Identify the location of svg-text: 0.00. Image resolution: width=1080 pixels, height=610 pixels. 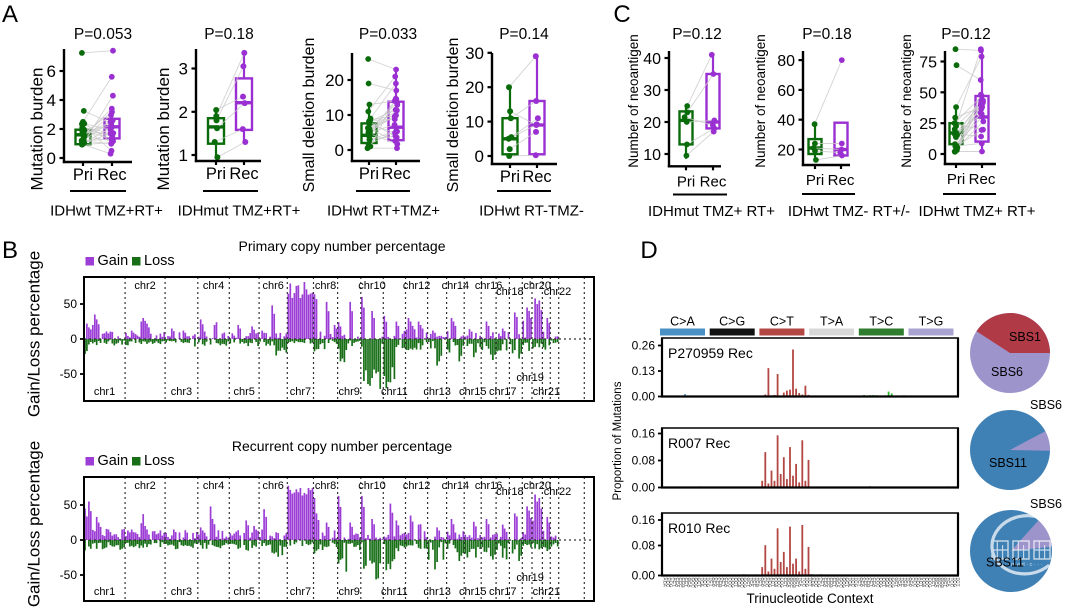
(644, 397).